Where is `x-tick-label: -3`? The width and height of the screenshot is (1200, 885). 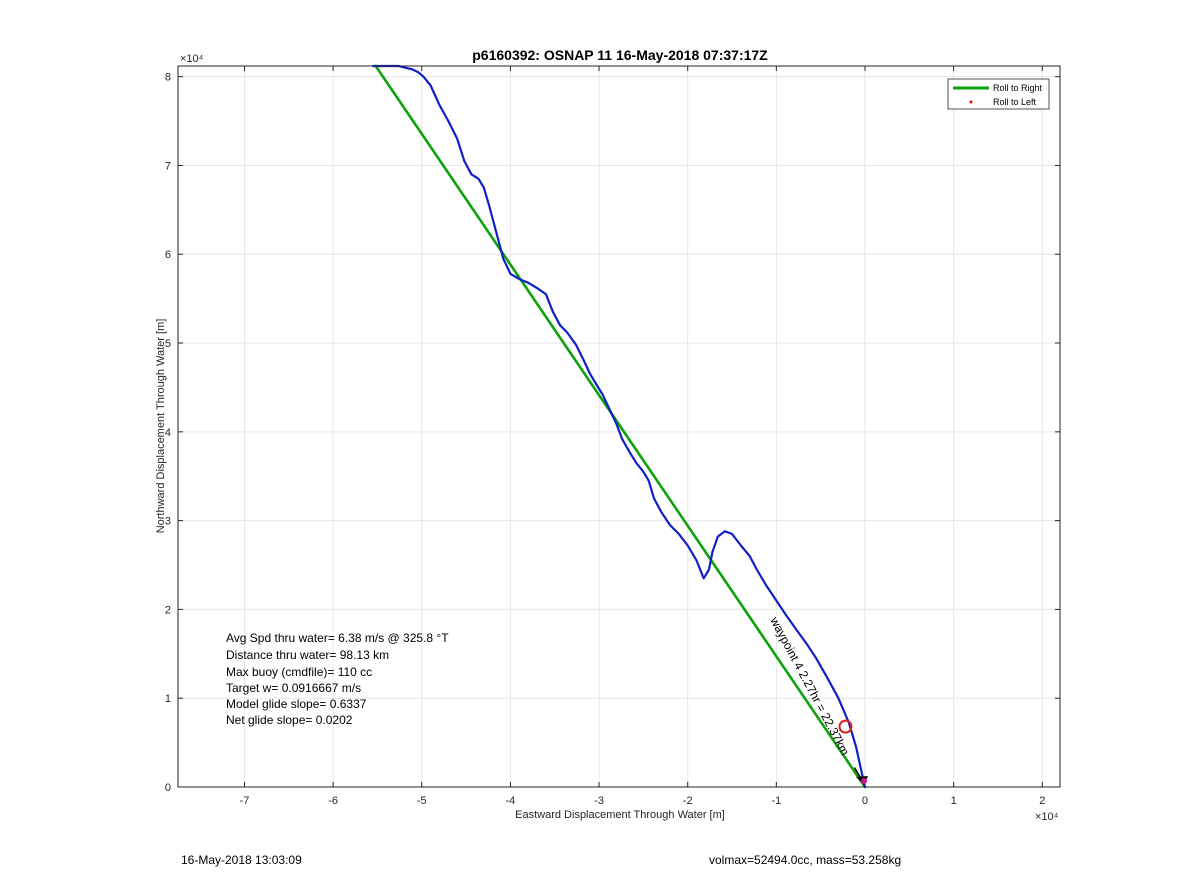 x-tick-label: -3 is located at coordinates (599, 801).